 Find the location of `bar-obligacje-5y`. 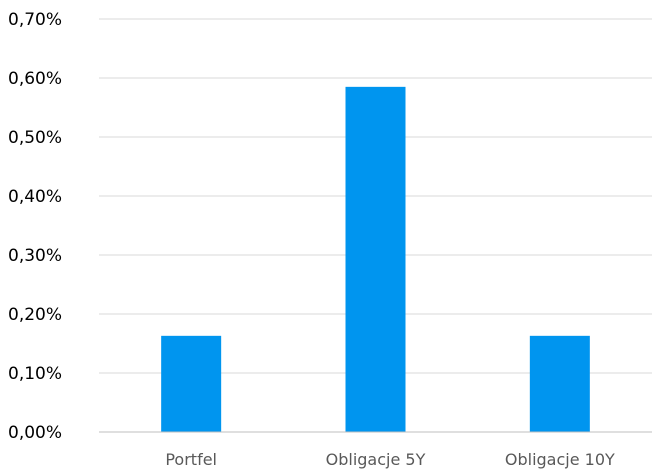

bar-obligacje-5y is located at coordinates (375, 259).